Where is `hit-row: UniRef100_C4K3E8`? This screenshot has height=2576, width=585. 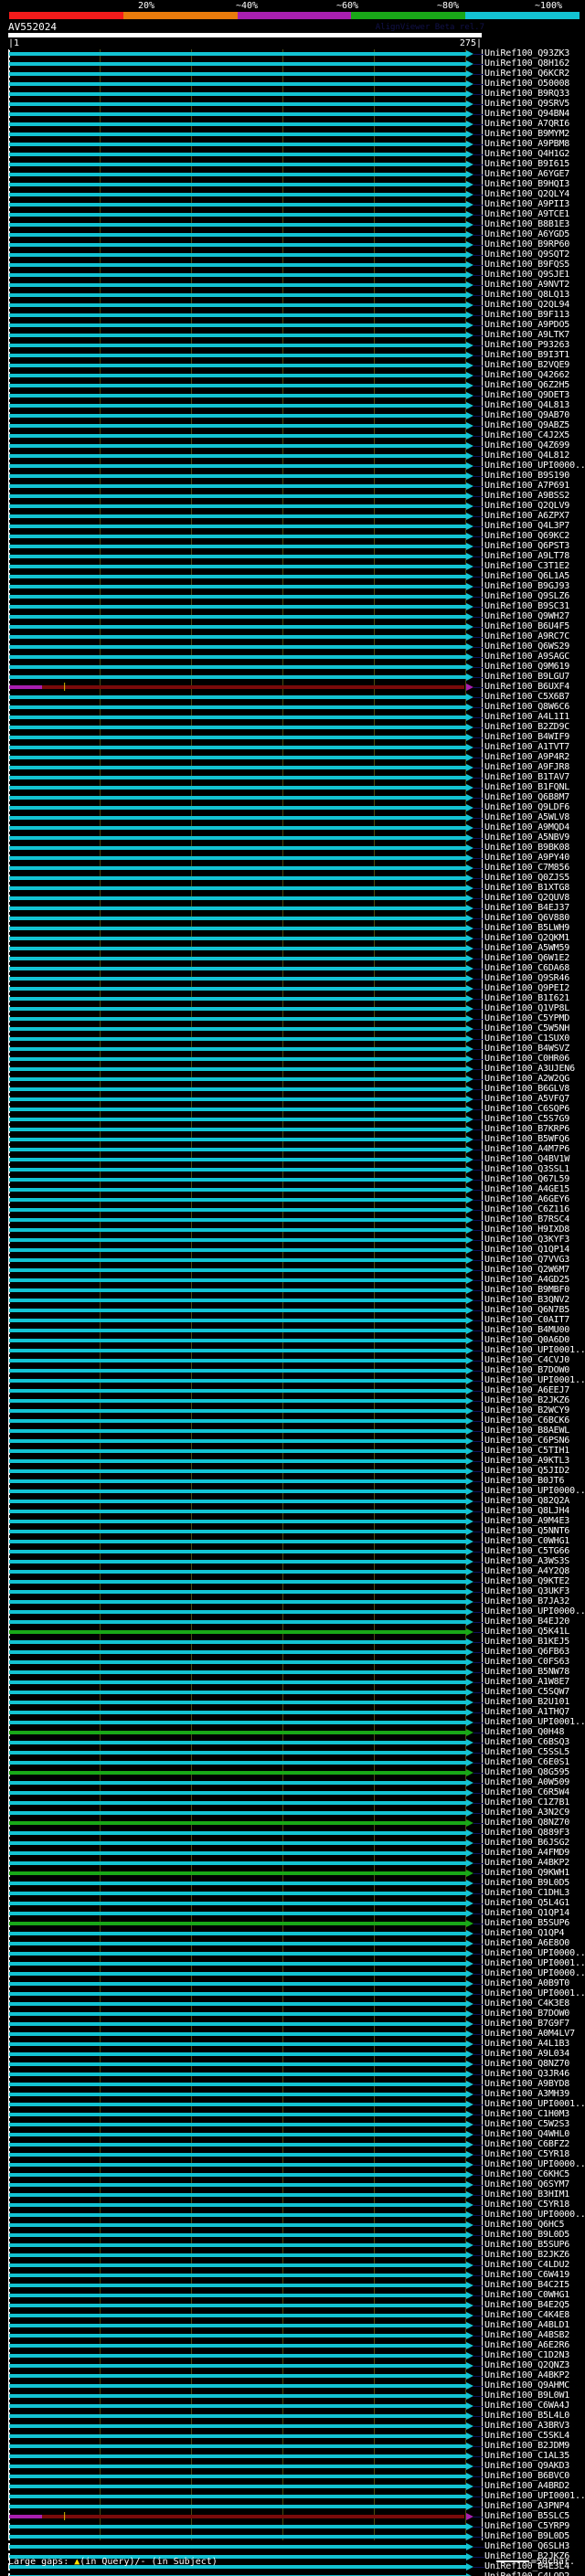
hit-row: UniRef100_C4K3E8 is located at coordinates (293, 2003).